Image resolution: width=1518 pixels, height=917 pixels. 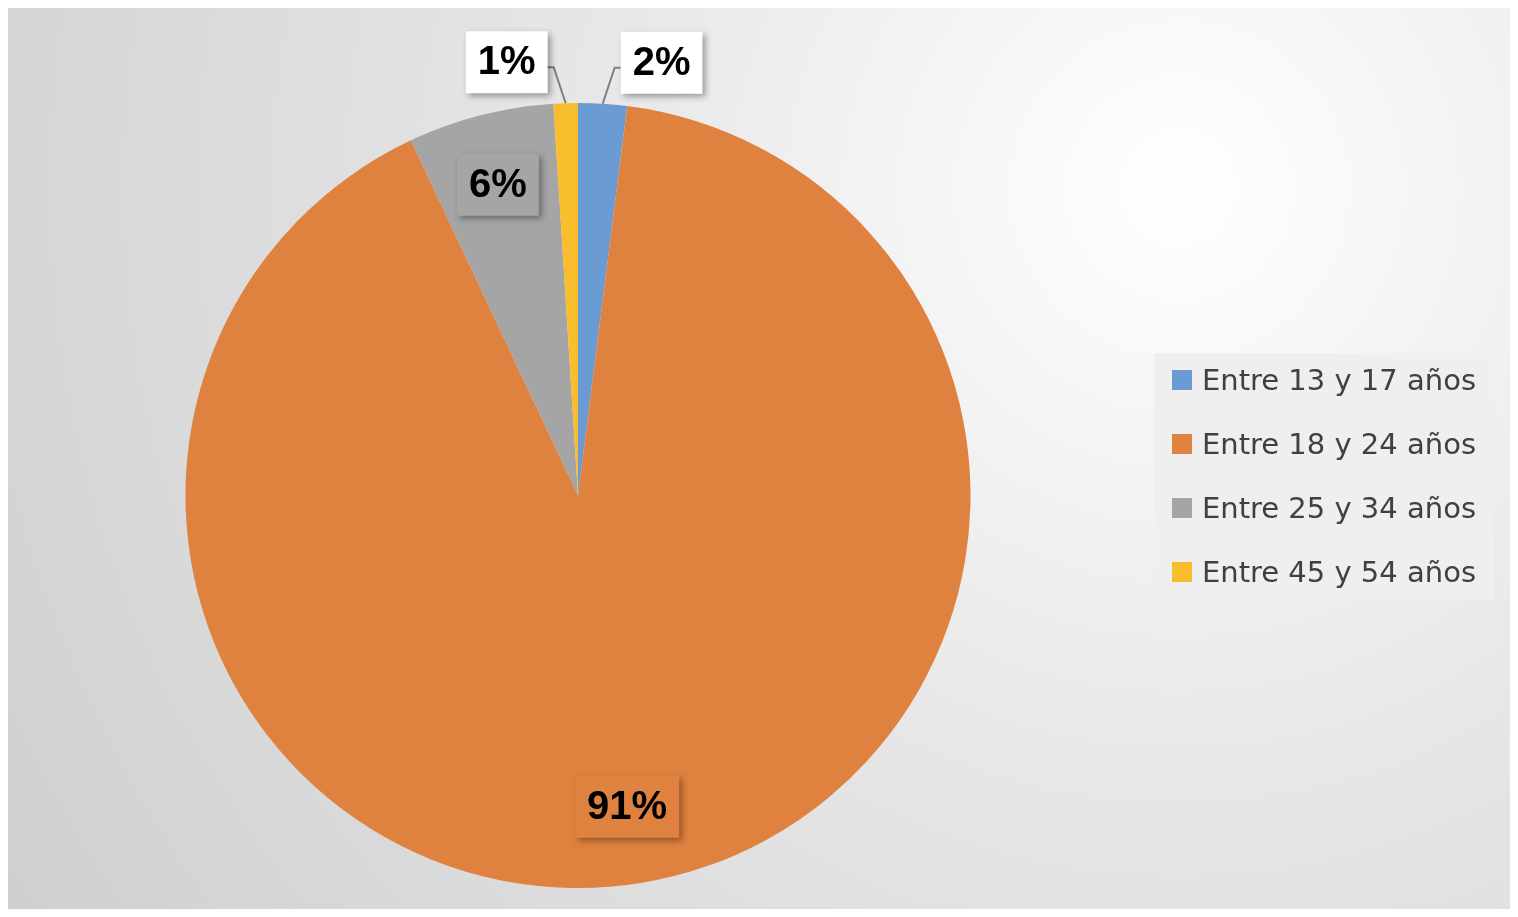 What do you see at coordinates (661, 60) in the screenshot?
I see `data-label: 2%` at bounding box center [661, 60].